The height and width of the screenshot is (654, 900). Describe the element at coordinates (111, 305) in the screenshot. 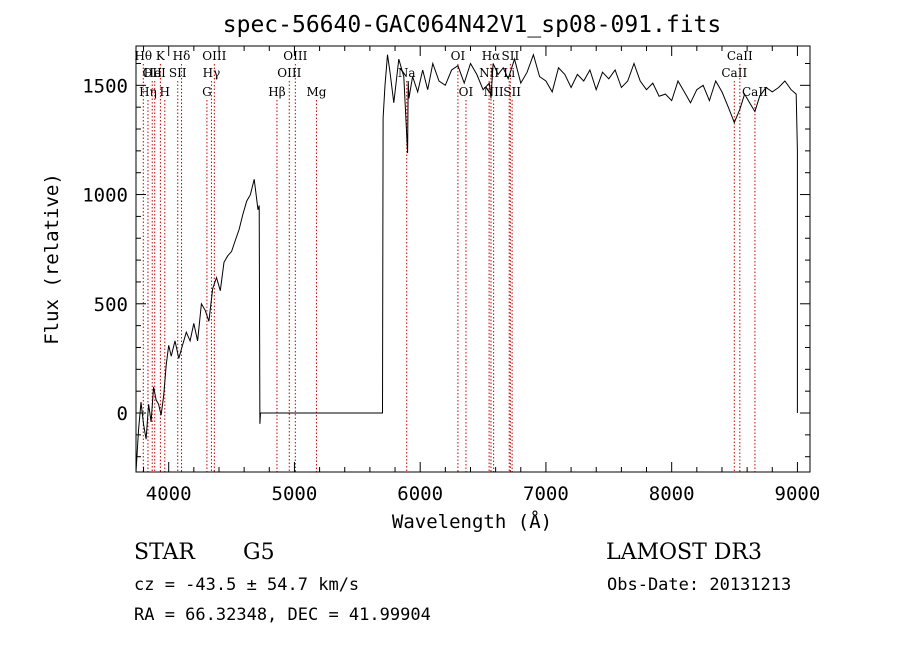

I see `y-tick-label: 500` at that location.